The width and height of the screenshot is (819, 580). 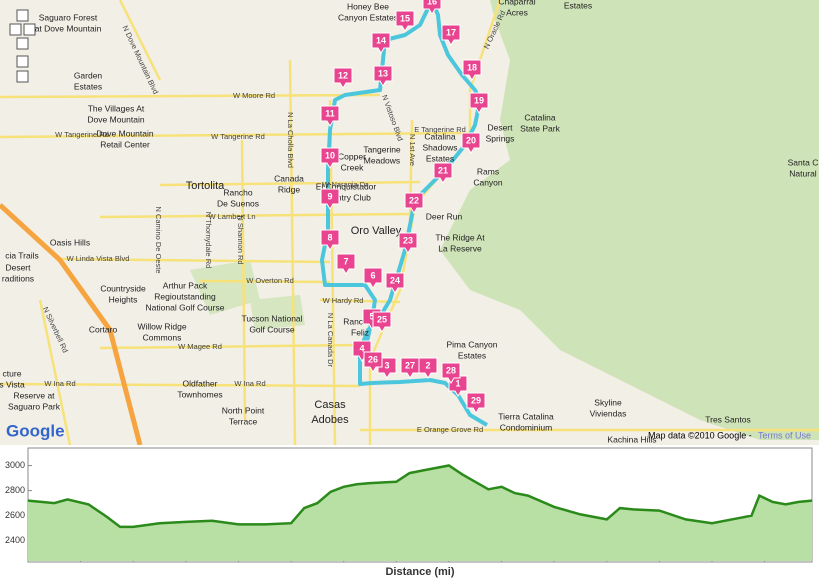 What do you see at coordinates (440, 147) in the screenshot?
I see `place-label: Shadows` at bounding box center [440, 147].